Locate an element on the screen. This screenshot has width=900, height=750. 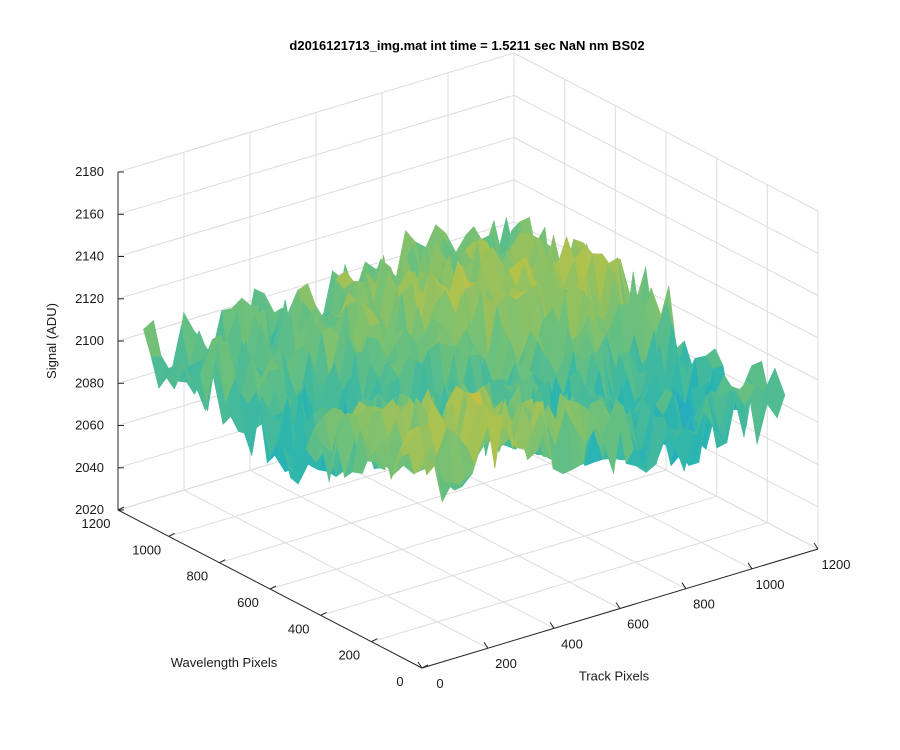
x-tick-label: 200 is located at coordinates (506, 663).